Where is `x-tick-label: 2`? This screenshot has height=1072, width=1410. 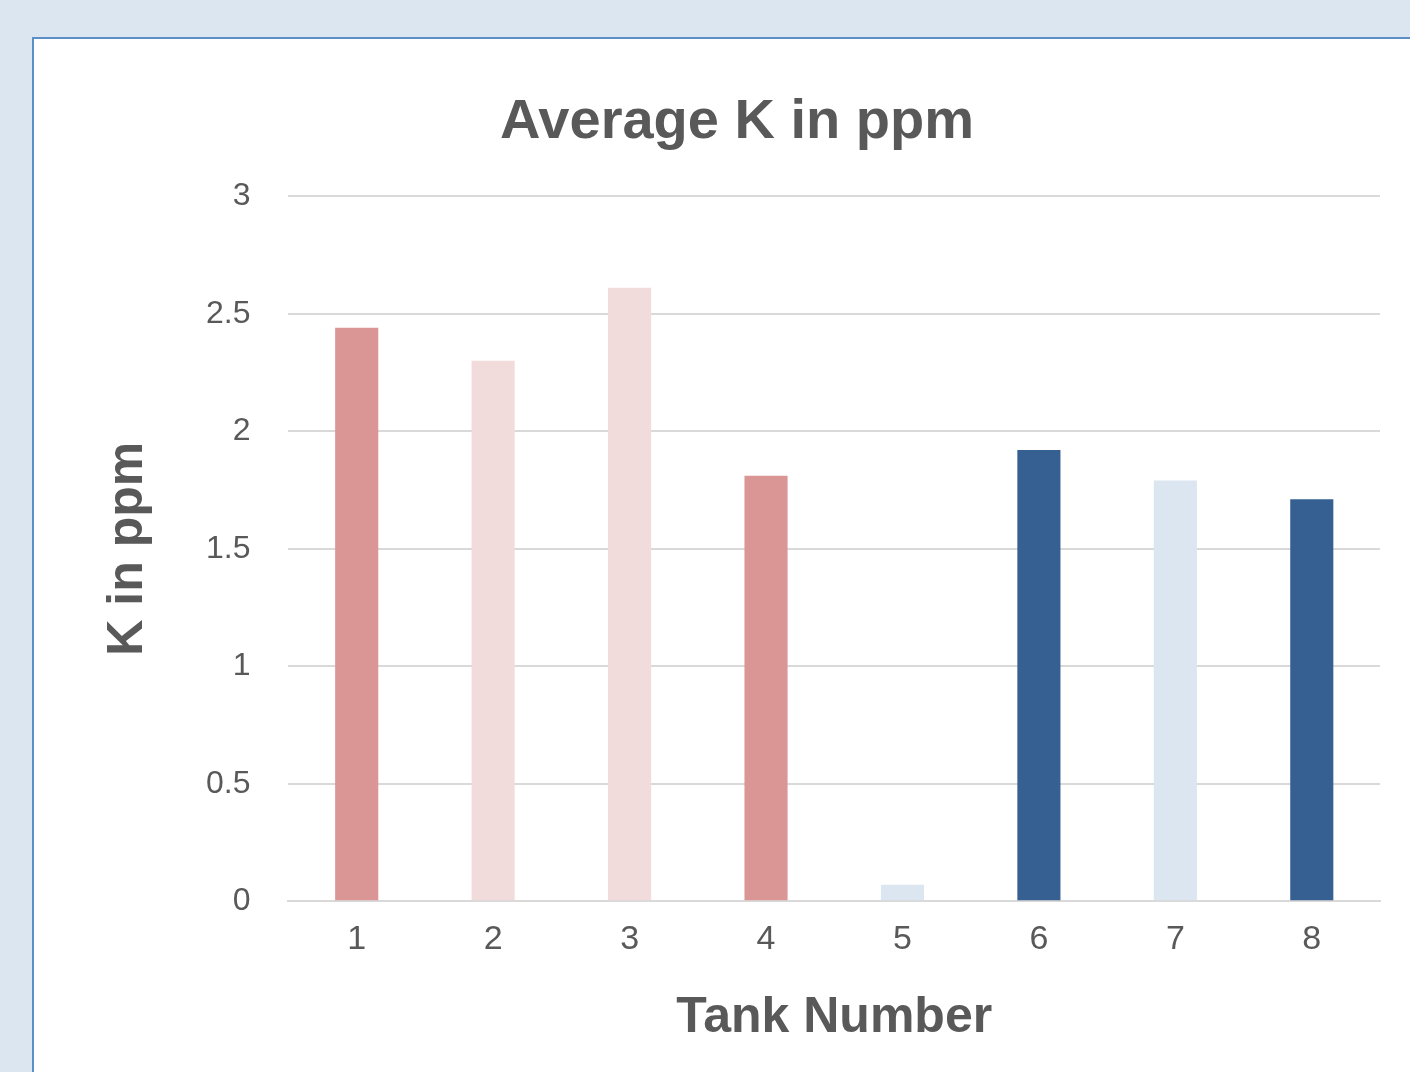 x-tick-label: 2 is located at coordinates (493, 936).